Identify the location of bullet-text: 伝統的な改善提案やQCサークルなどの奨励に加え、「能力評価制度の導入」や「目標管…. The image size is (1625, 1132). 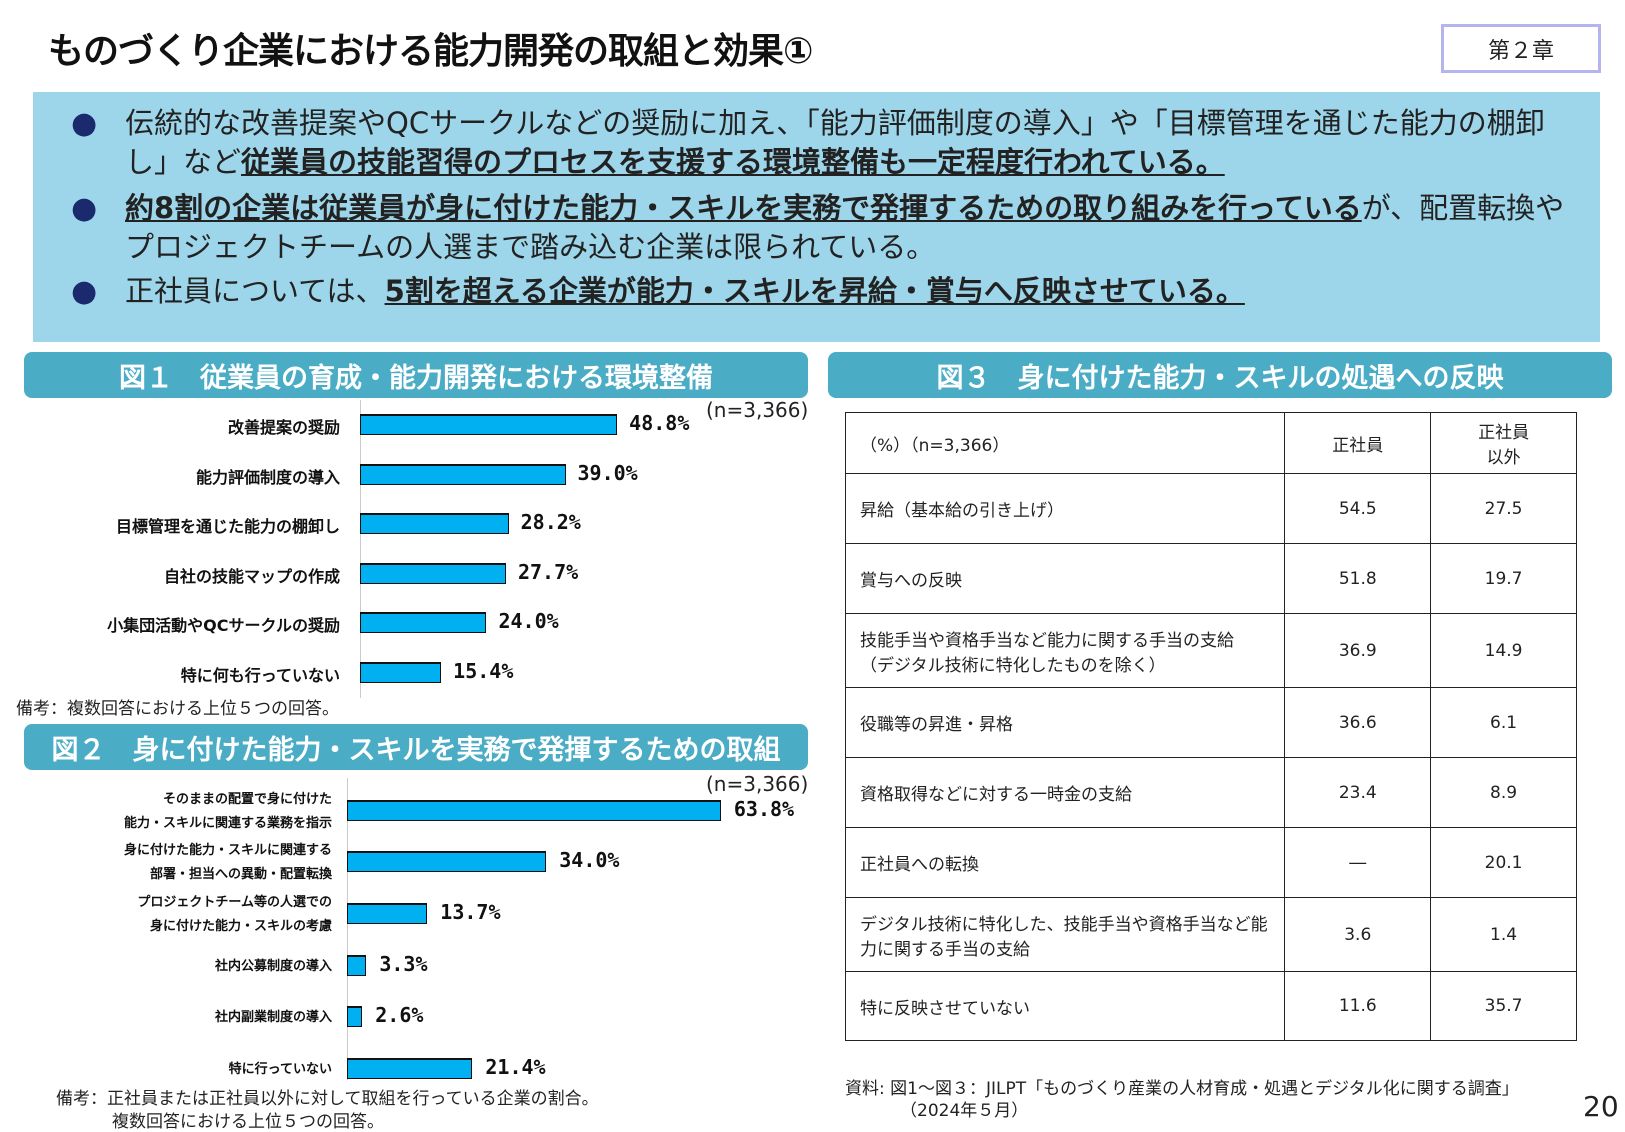
(835, 142).